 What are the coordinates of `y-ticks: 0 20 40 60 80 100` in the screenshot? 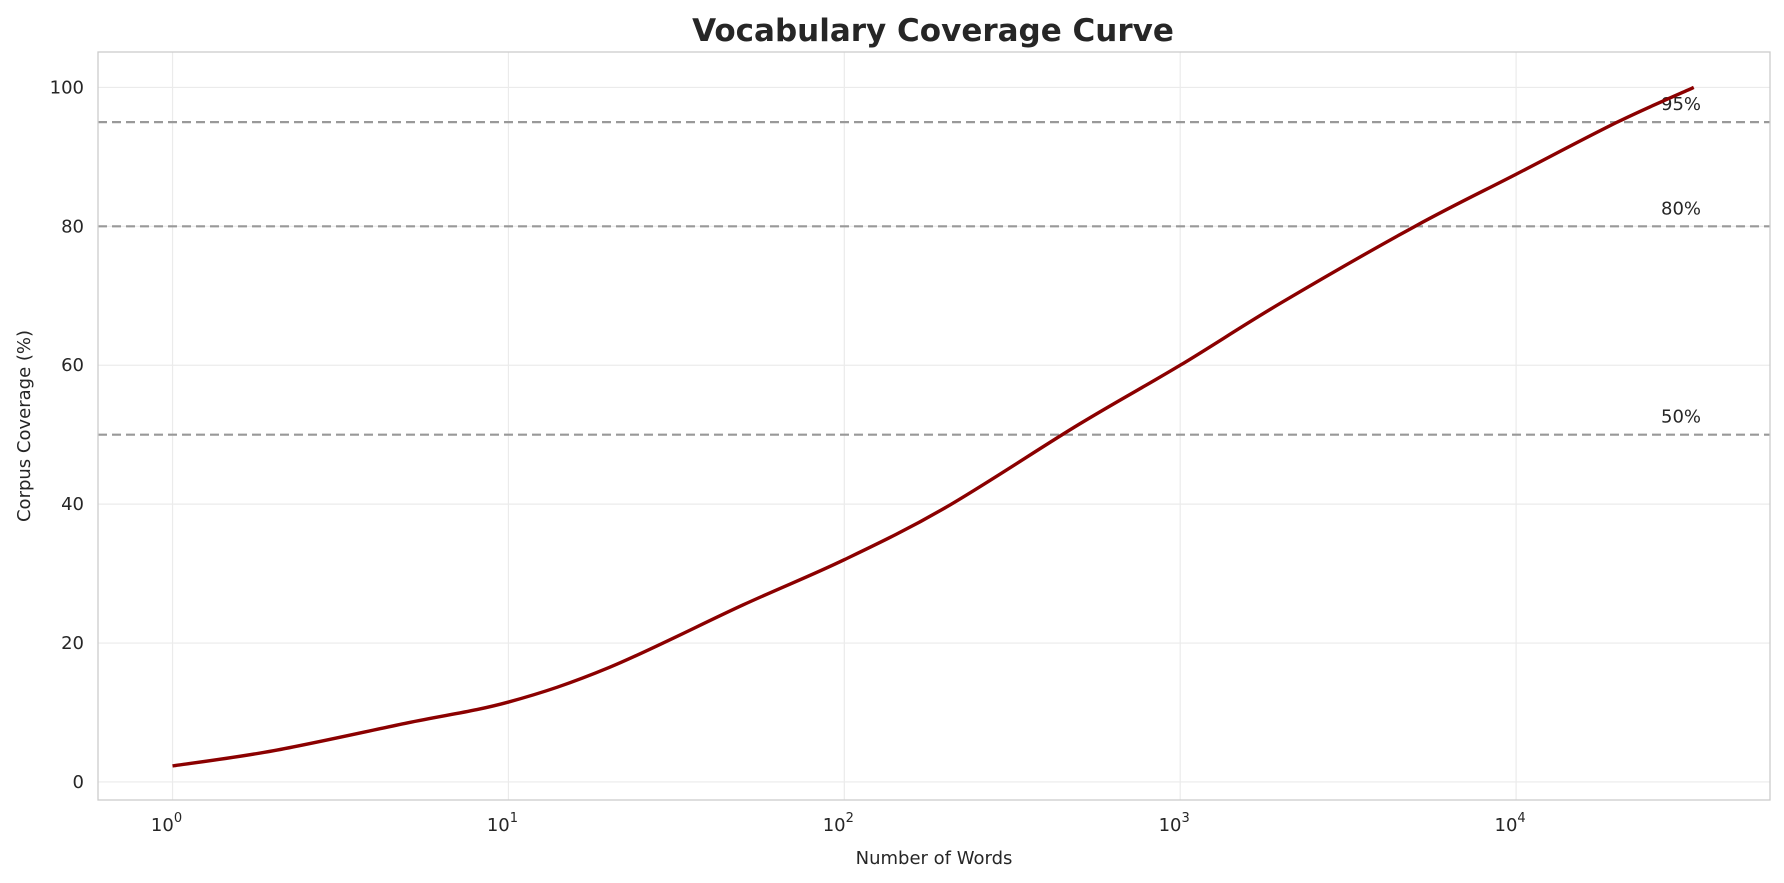 It's located at (67, 435).